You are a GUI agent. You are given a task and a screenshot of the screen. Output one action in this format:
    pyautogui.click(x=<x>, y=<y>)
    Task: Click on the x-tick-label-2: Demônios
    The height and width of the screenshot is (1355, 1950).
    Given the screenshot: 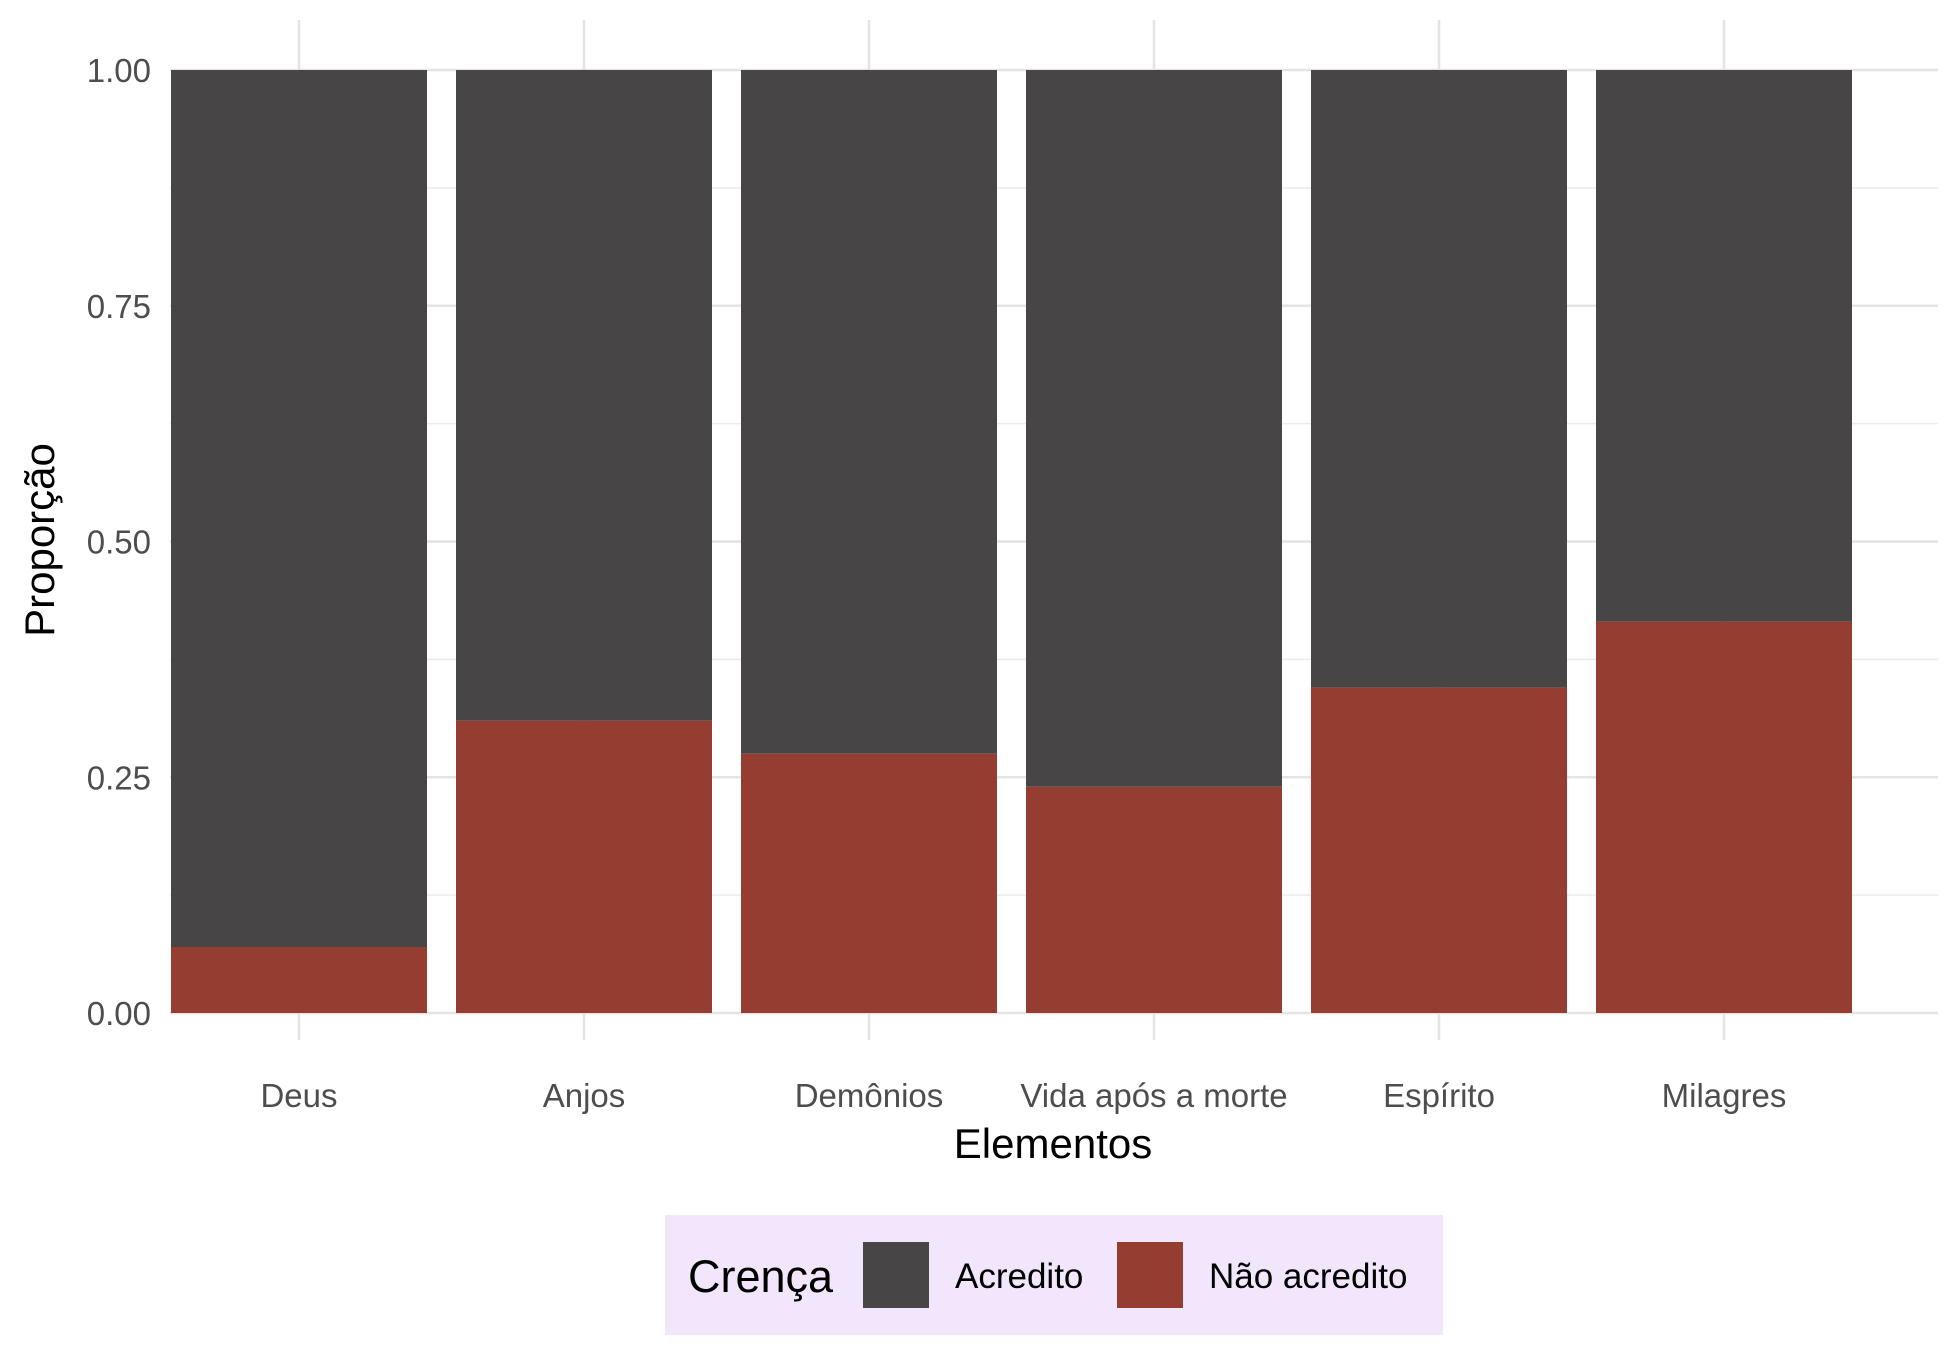 What is the action you would take?
    pyautogui.click(x=869, y=1095)
    